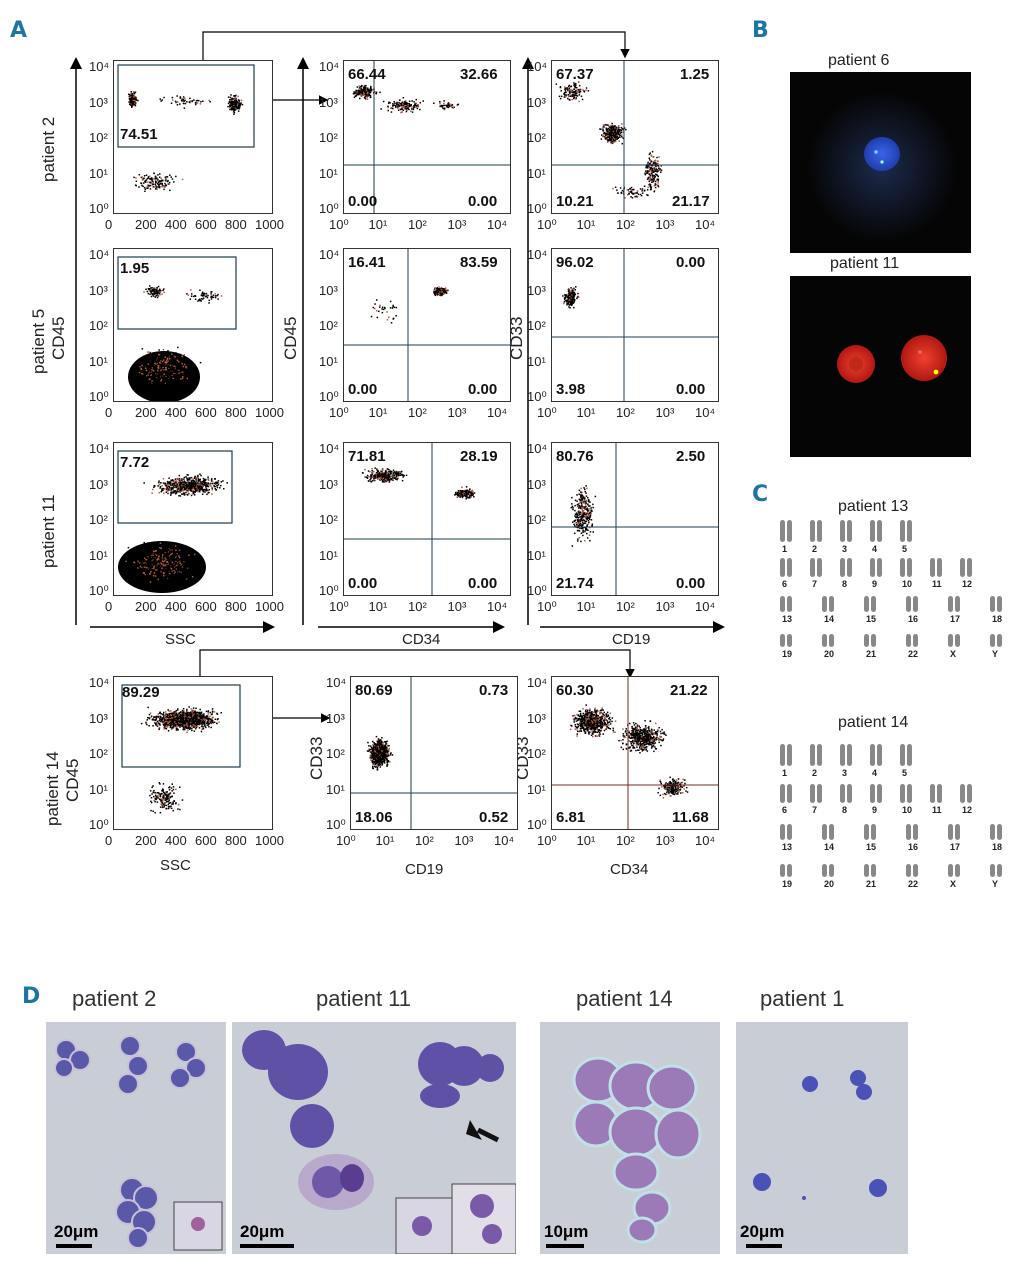 This screenshot has height=1280, width=1011. Describe the element at coordinates (58, 338) in the screenshot. I see `row-label-cd45-r2: CD45` at that location.